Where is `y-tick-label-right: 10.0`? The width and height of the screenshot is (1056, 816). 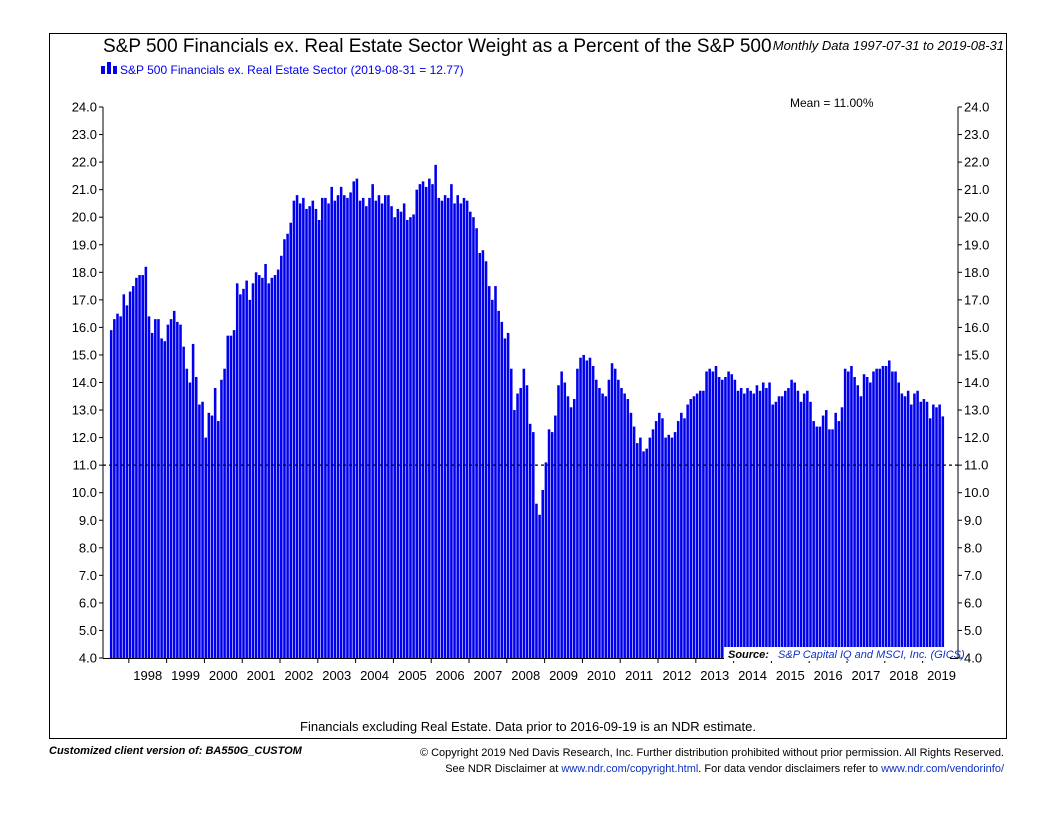
y-tick-label-right: 10.0 is located at coordinates (976, 492).